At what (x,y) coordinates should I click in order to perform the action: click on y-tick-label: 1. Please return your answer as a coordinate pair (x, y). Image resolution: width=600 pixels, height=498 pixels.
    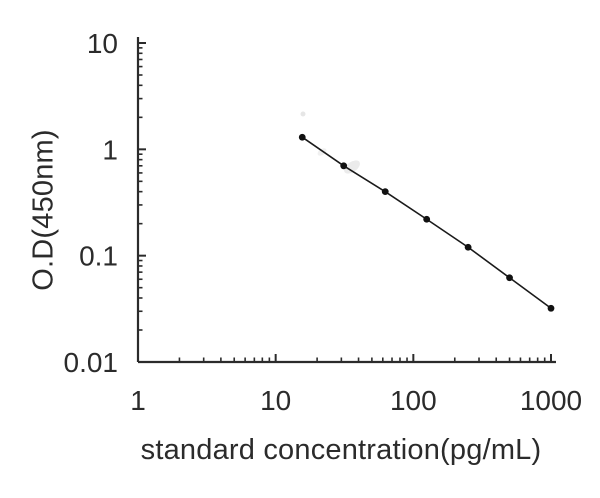
    Looking at the image, I should click on (110, 149).